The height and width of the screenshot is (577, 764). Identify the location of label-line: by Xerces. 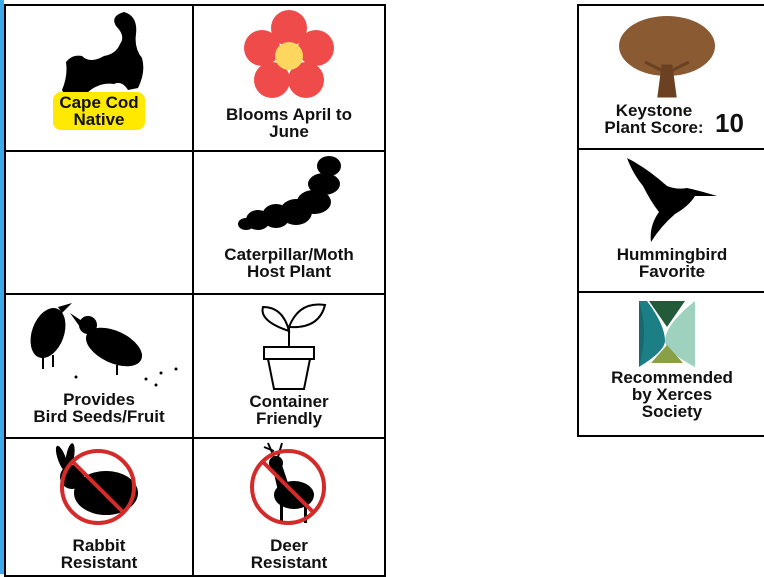
(672, 394).